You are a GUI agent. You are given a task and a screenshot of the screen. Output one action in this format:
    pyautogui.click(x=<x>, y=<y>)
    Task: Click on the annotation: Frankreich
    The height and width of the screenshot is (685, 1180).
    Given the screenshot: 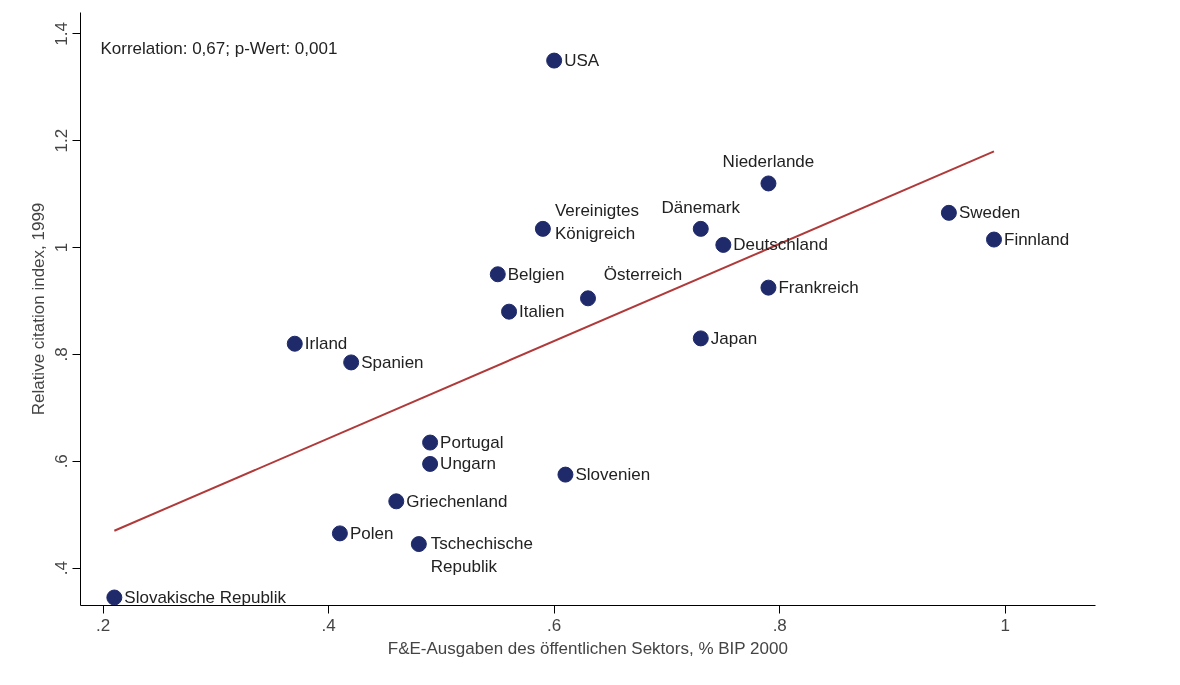 What is the action you would take?
    pyautogui.click(x=818, y=288)
    